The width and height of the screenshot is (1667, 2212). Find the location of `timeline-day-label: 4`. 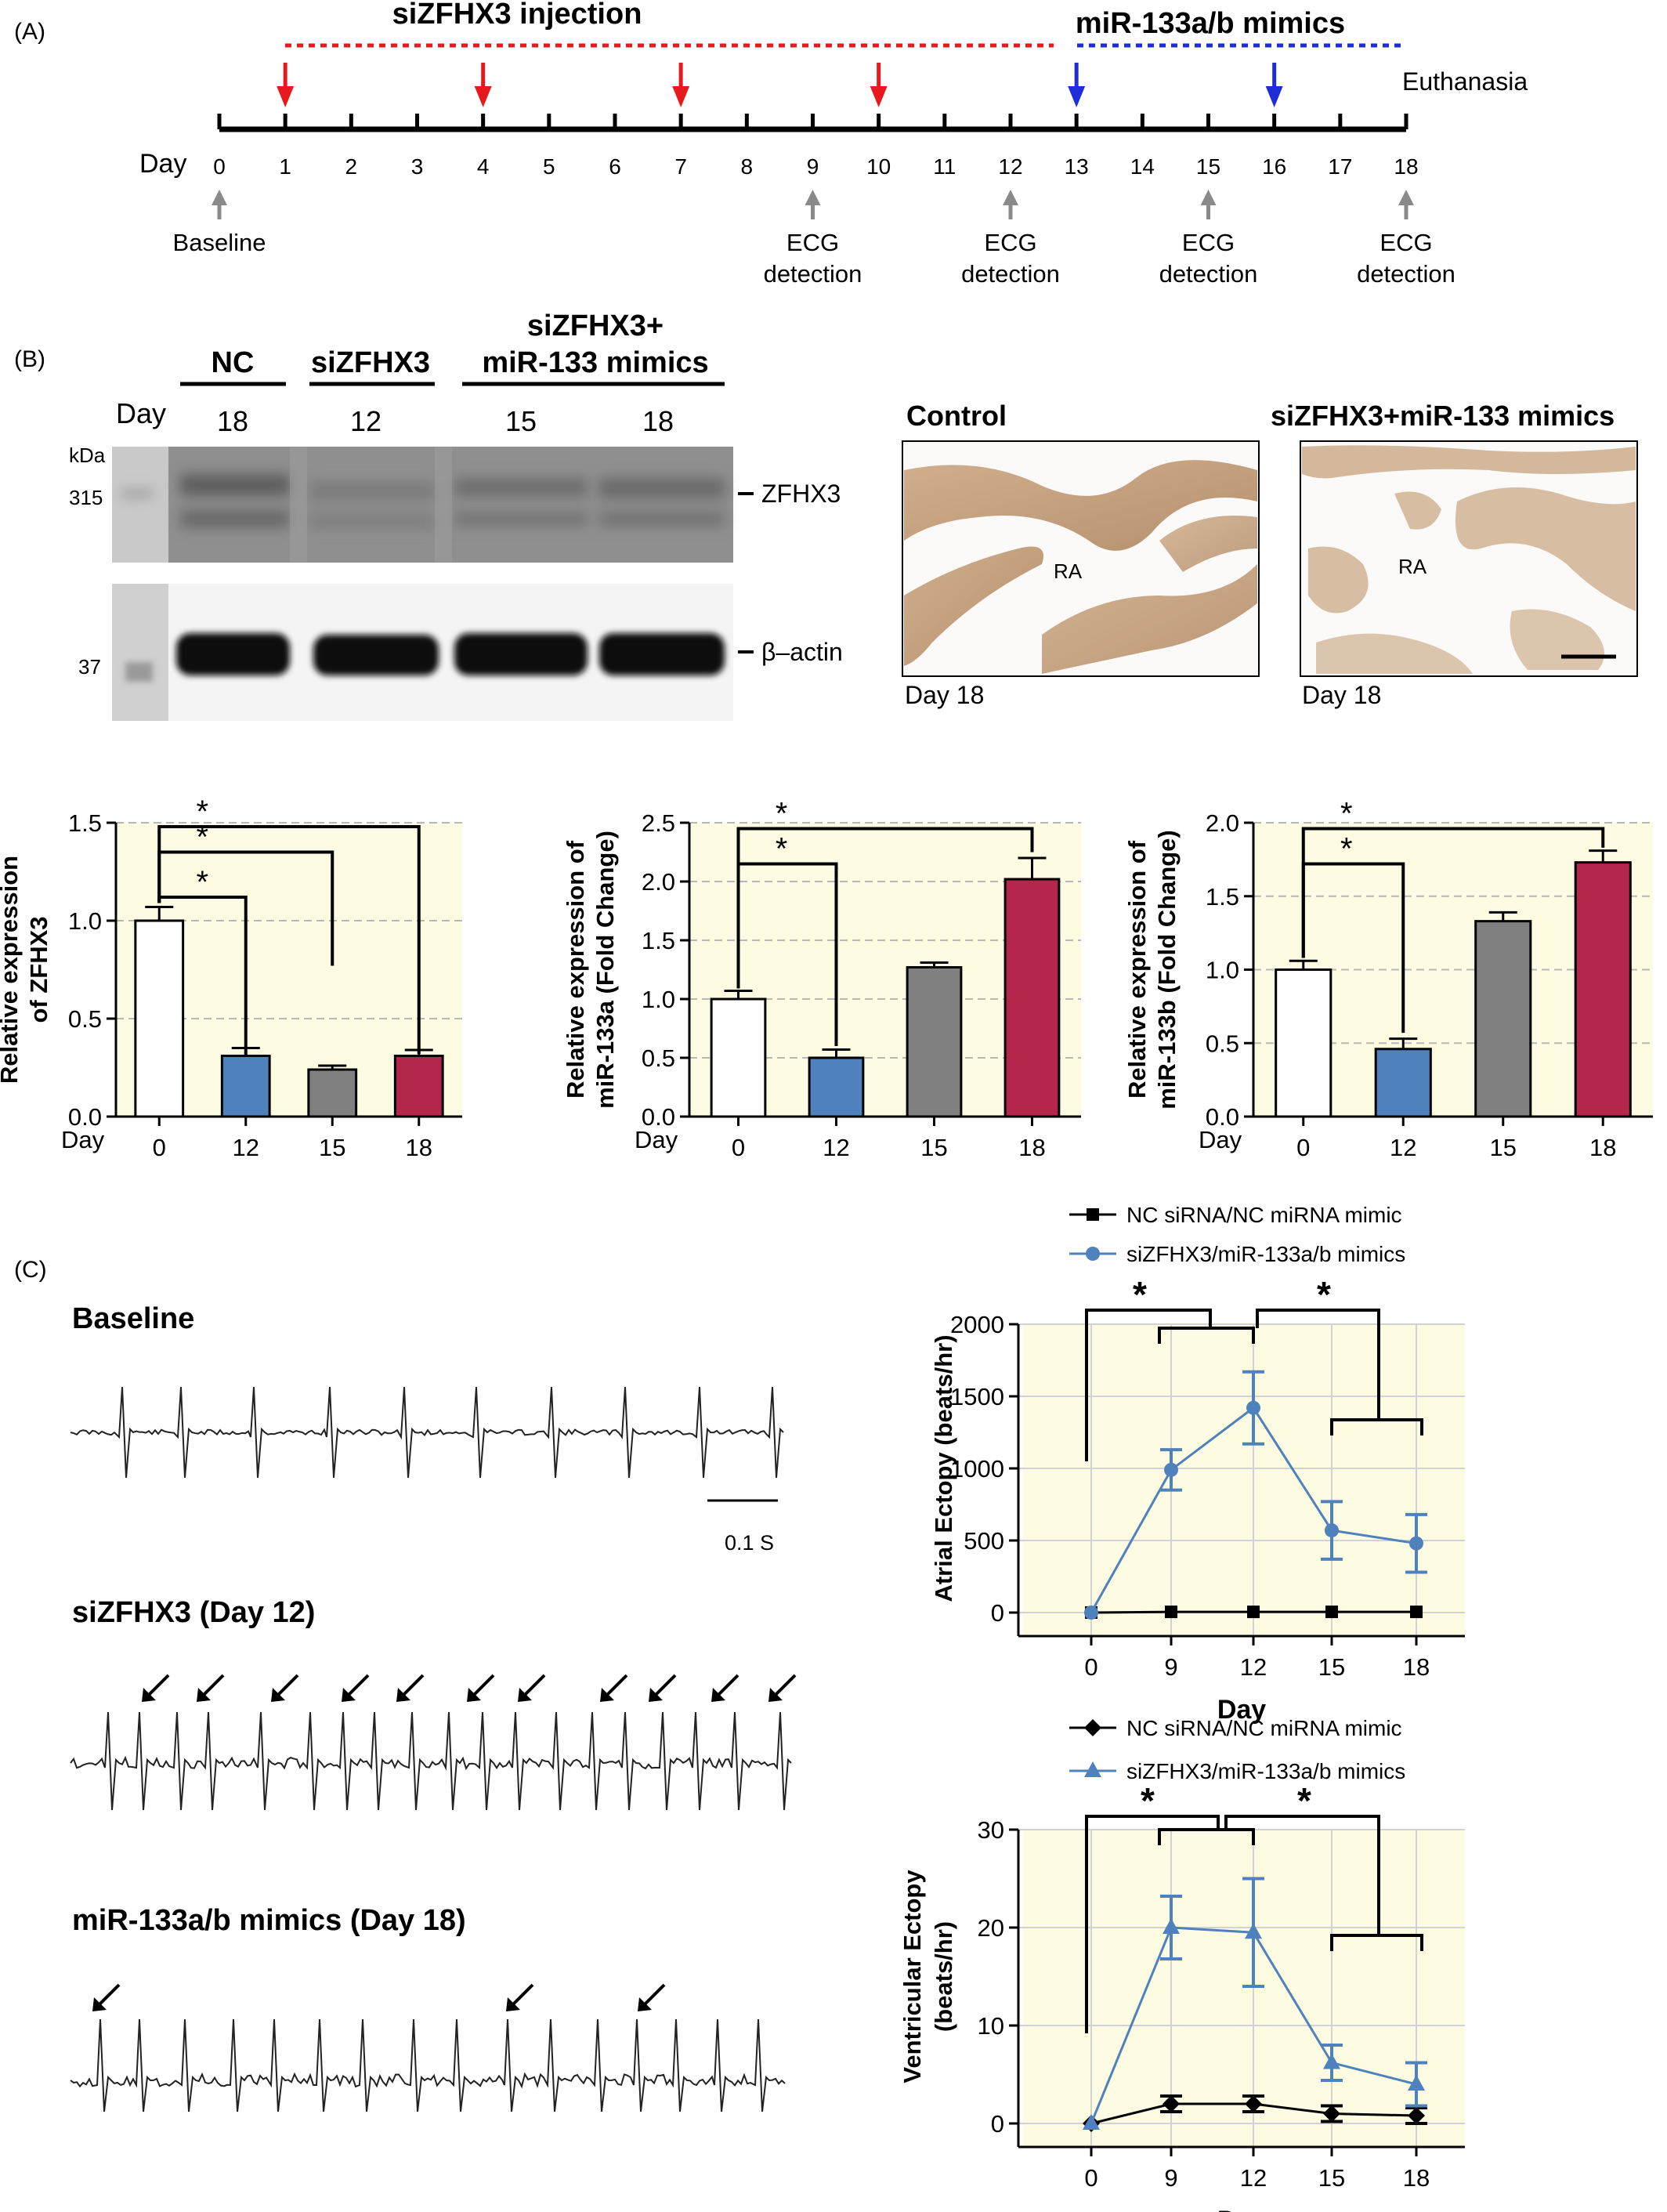

timeline-day-label: 4 is located at coordinates (483, 166).